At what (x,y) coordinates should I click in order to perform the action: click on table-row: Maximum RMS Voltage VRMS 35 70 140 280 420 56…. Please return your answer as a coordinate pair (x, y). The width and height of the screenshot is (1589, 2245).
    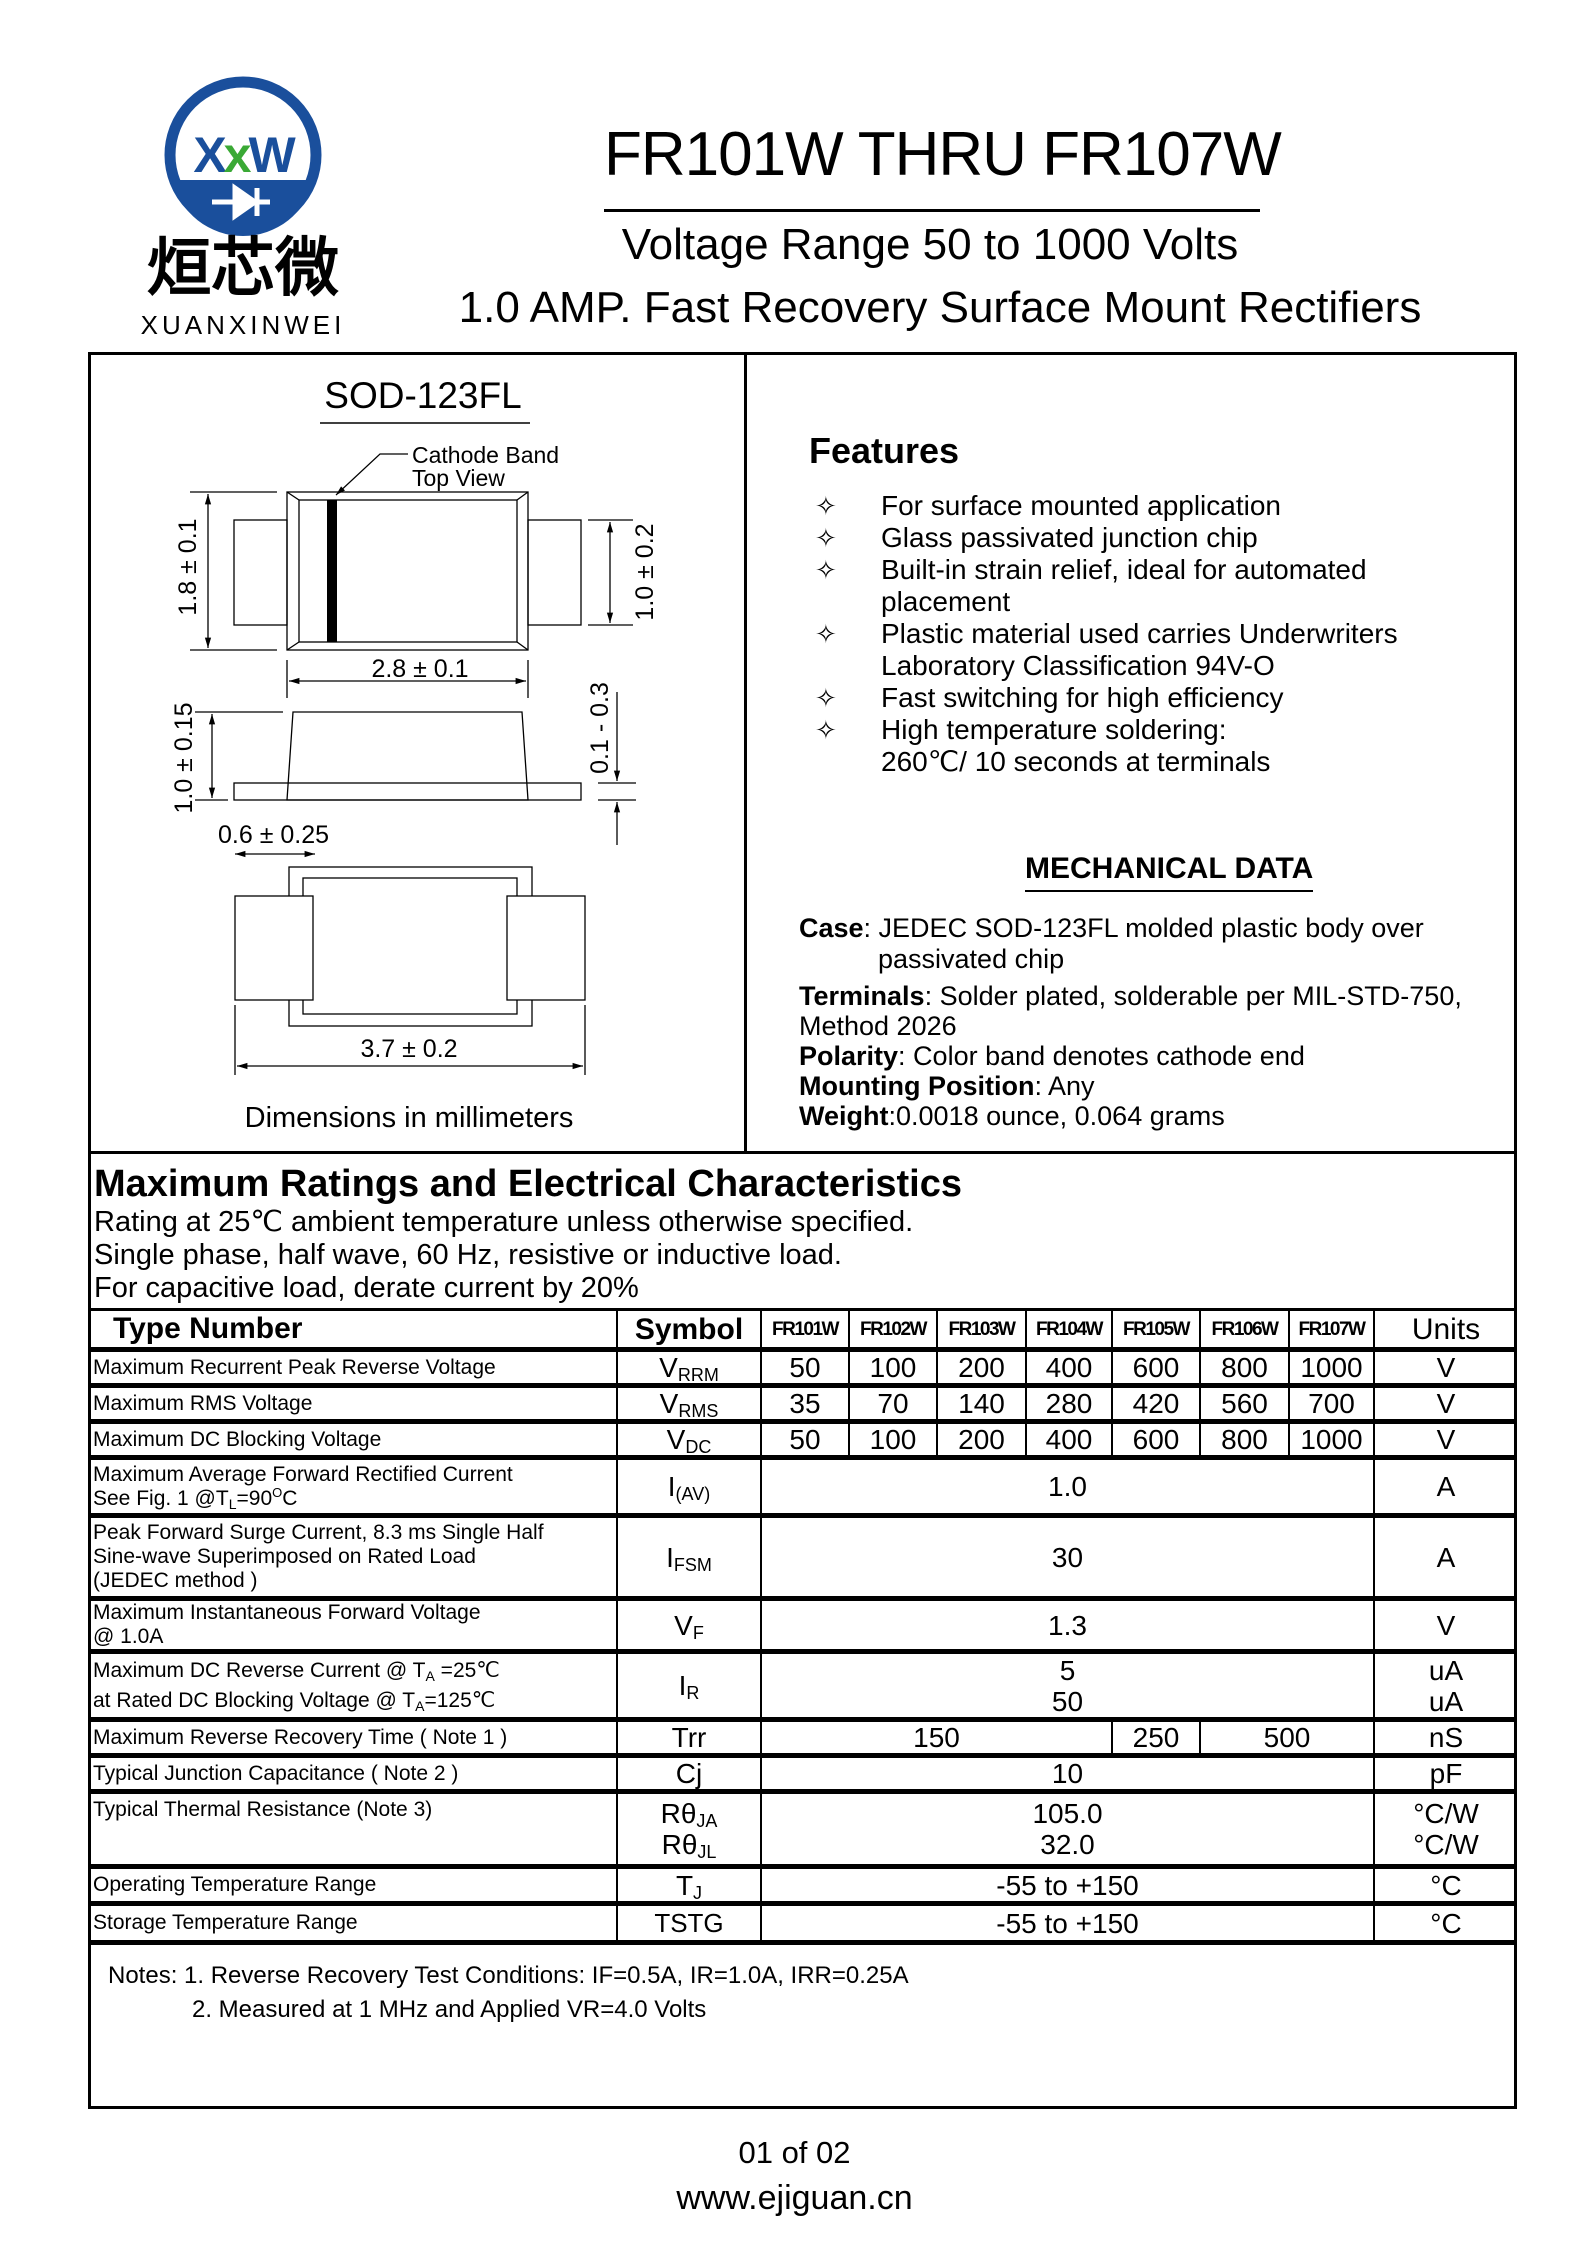
    Looking at the image, I should click on (802, 1403).